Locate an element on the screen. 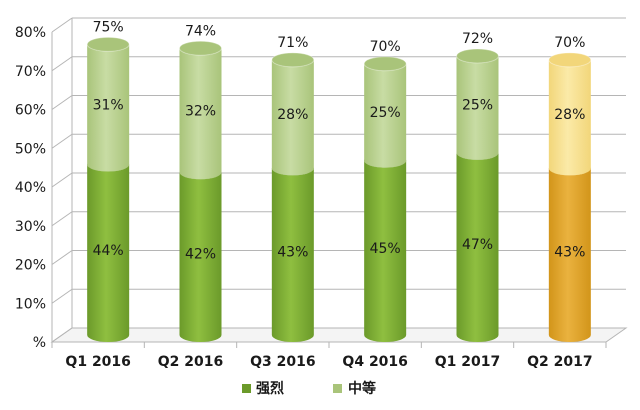 The width and height of the screenshot is (640, 410). x-category-label: Q2 2017 is located at coordinates (559, 362).